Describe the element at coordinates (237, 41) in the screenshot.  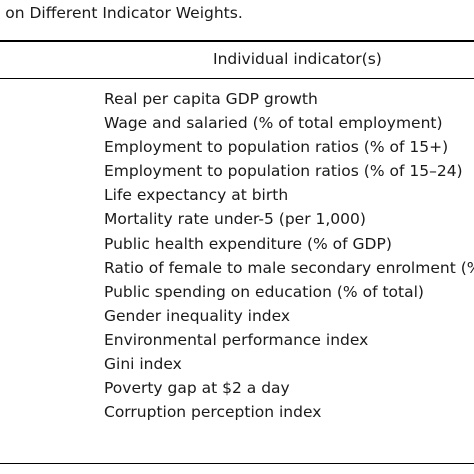
I see `top-rule` at that location.